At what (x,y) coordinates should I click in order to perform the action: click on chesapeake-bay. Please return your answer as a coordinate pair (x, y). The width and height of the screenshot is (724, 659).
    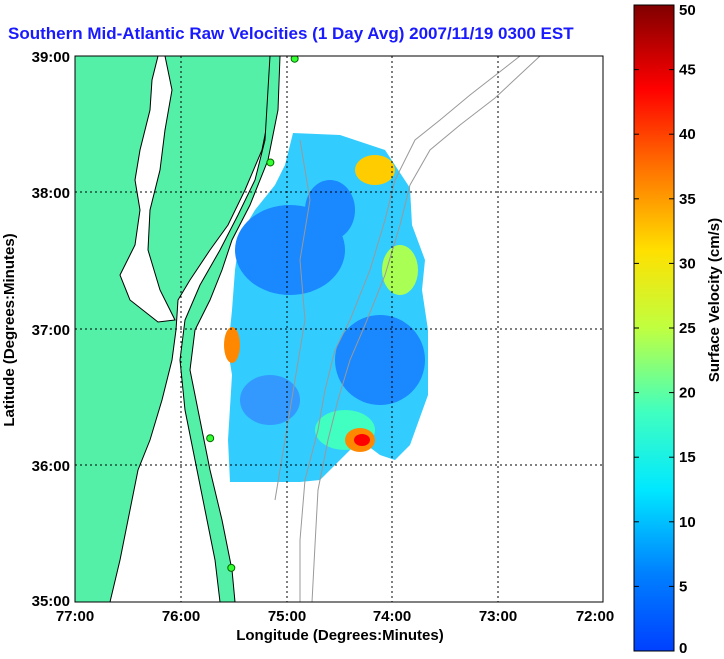
    Looking at the image, I should click on (147, 189).